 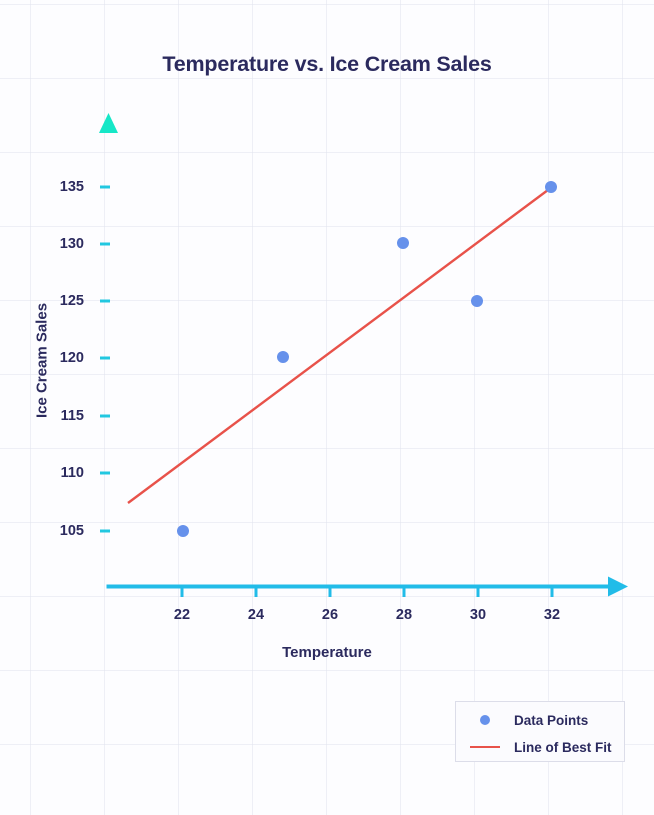 What do you see at coordinates (105, 359) in the screenshot?
I see `y-axis-ticks` at bounding box center [105, 359].